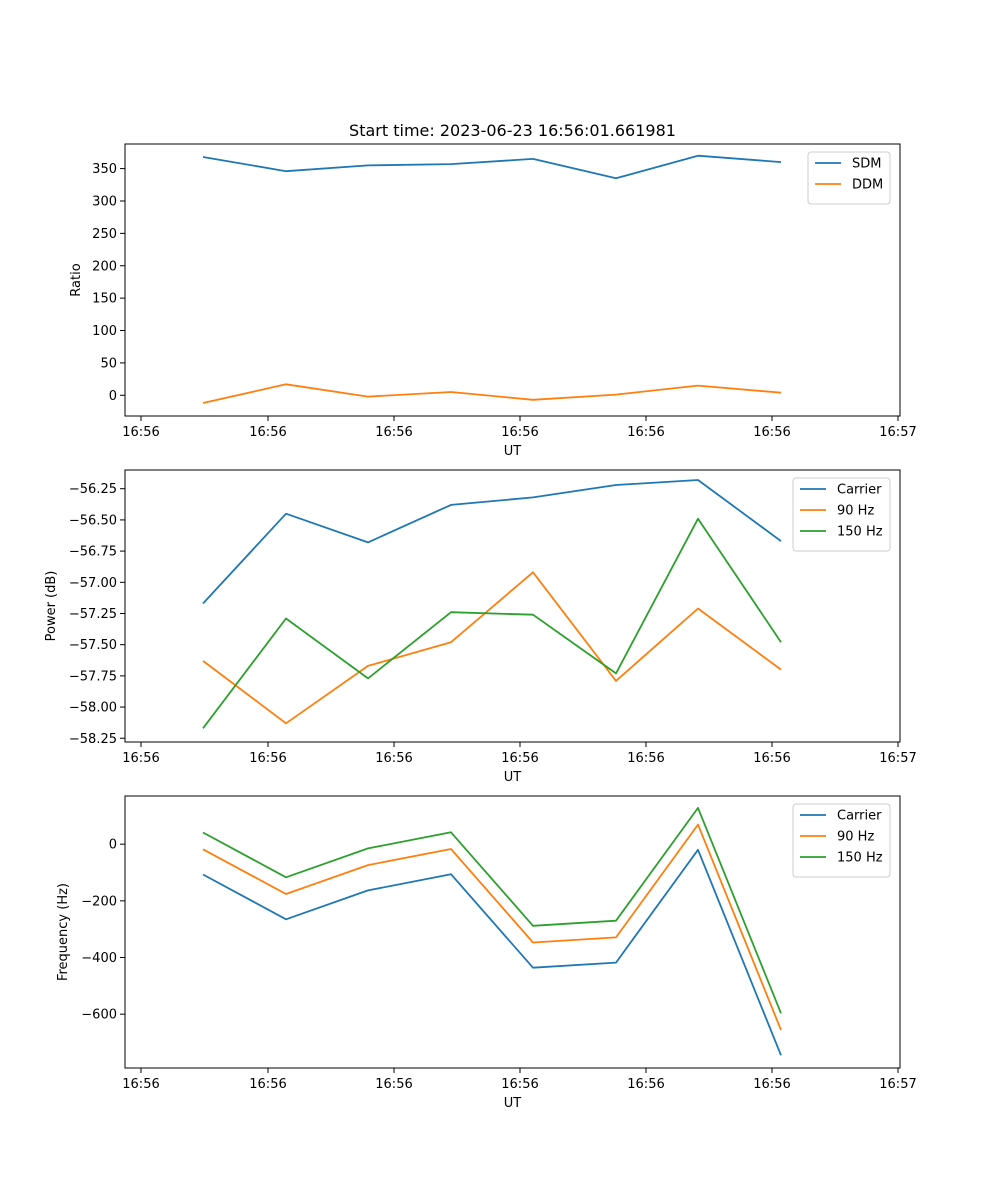 This screenshot has height=1200, width=1000. What do you see at coordinates (104, 169) in the screenshot?
I see `y-tick-label: 350` at bounding box center [104, 169].